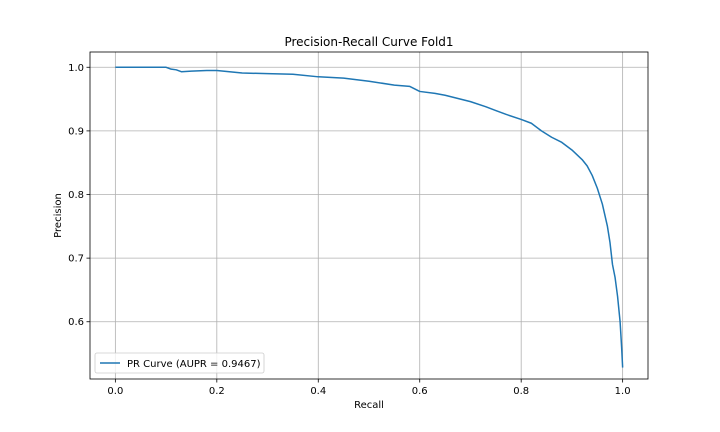  Describe the element at coordinates (368, 42) in the screenshot. I see `chart-title: Precision-Recall Curve Fold1` at that location.